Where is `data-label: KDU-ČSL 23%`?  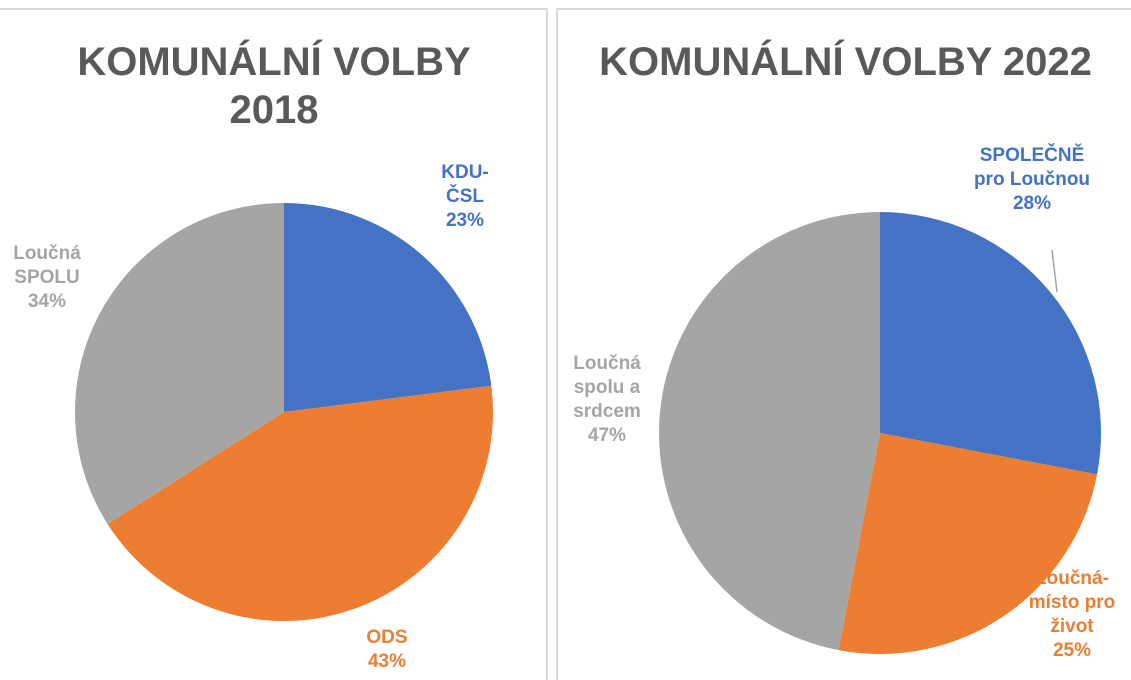 data-label: KDU-ČSL 23% is located at coordinates (465, 197).